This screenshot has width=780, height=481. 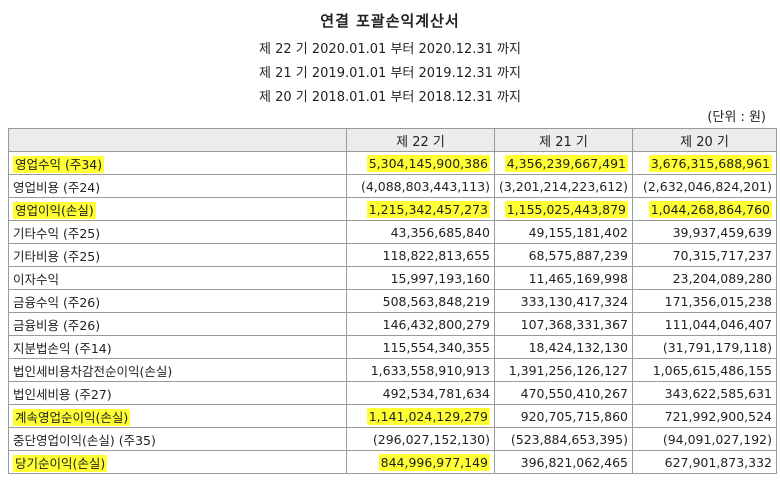 What do you see at coordinates (704, 186) in the screenshot?
I see `cell-value: (2,632,046,824,201)` at bounding box center [704, 186].